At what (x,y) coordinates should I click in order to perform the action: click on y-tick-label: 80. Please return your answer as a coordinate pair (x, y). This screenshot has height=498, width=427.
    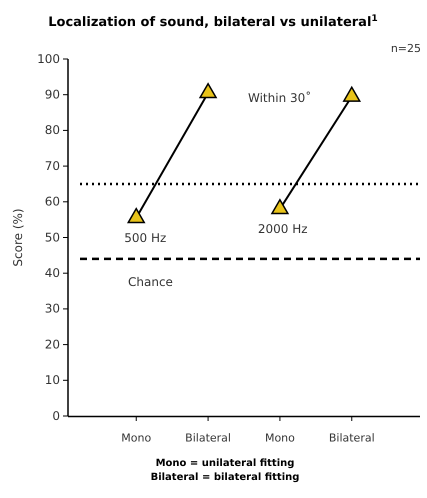
    Looking at the image, I should click on (52, 130).